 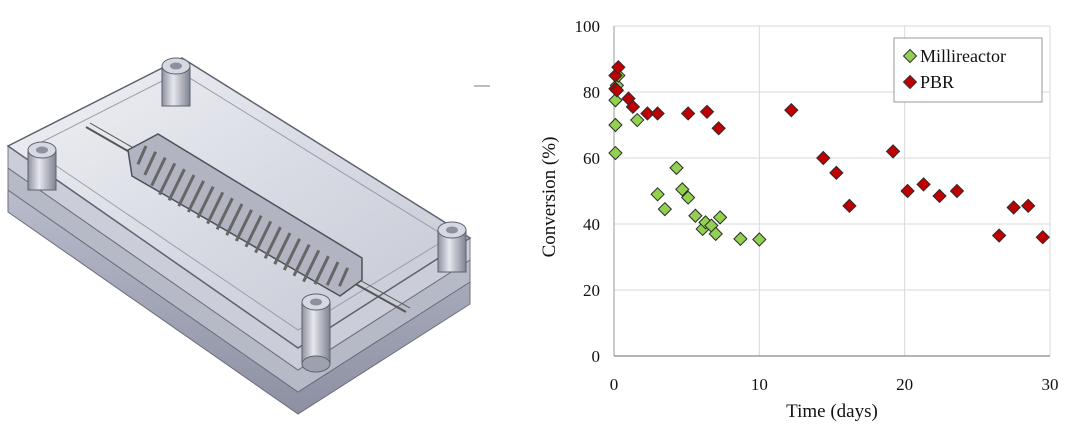 What do you see at coordinates (591, 92) in the screenshot?
I see `y-tick-label: 80` at bounding box center [591, 92].